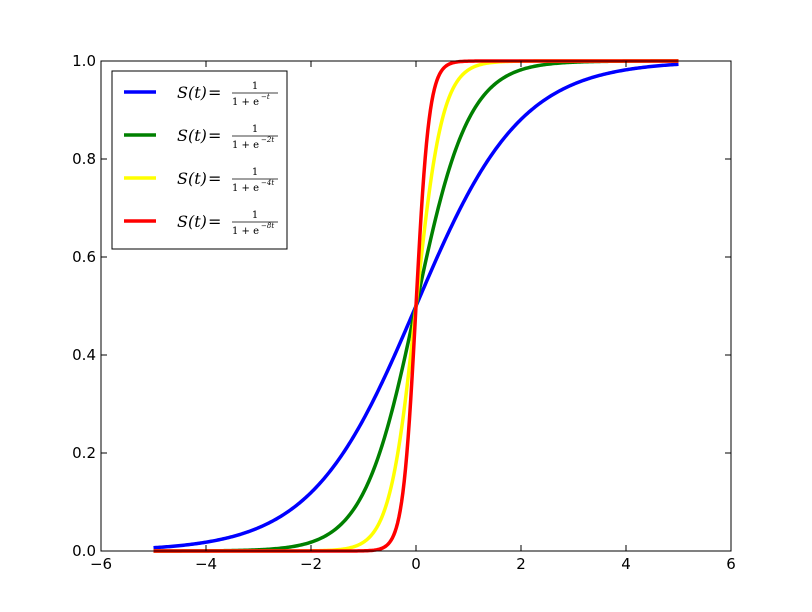  Describe the element at coordinates (521, 564) in the screenshot. I see `x-tick-label: 2` at that location.